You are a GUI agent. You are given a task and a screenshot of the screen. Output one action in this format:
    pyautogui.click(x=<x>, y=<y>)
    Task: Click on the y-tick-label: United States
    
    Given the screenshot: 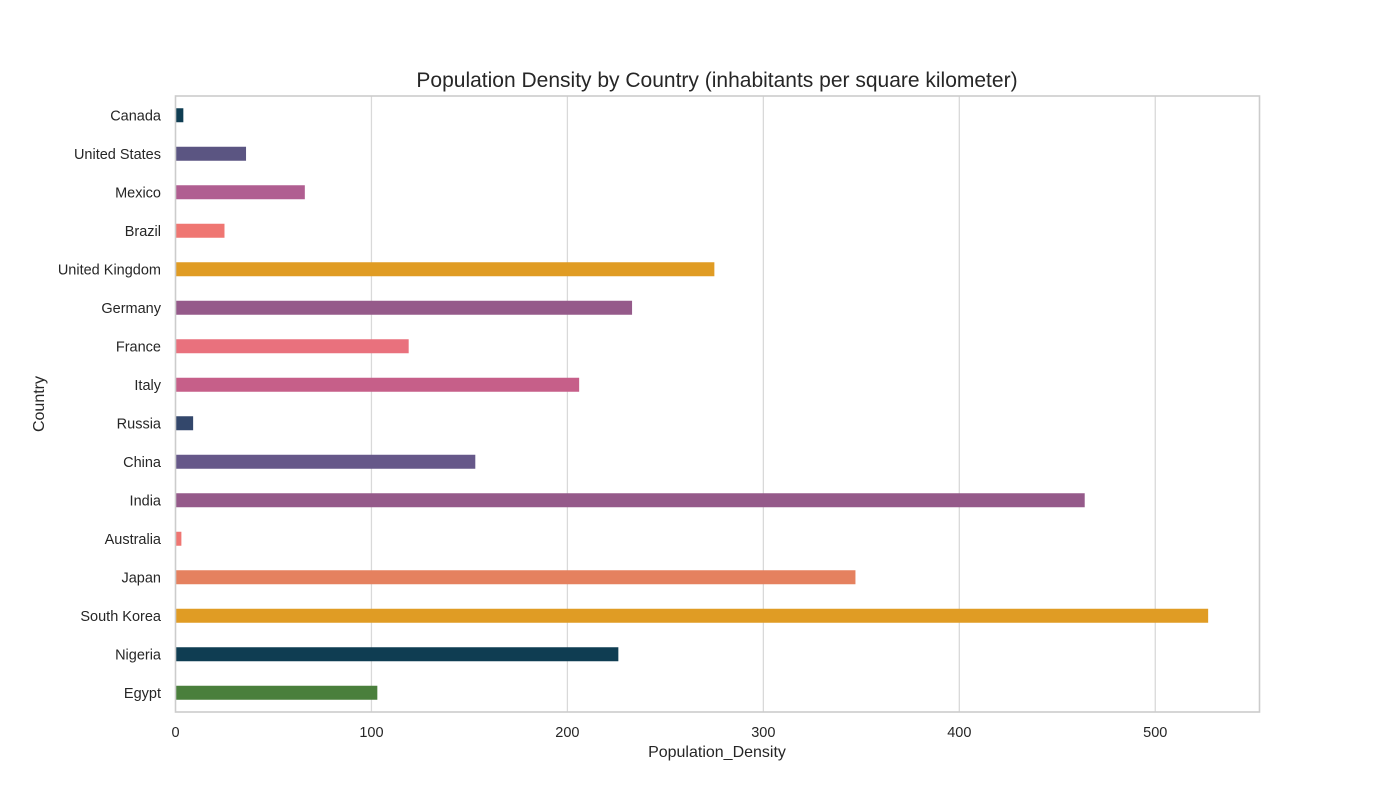 What is the action you would take?
    pyautogui.click(x=117, y=155)
    